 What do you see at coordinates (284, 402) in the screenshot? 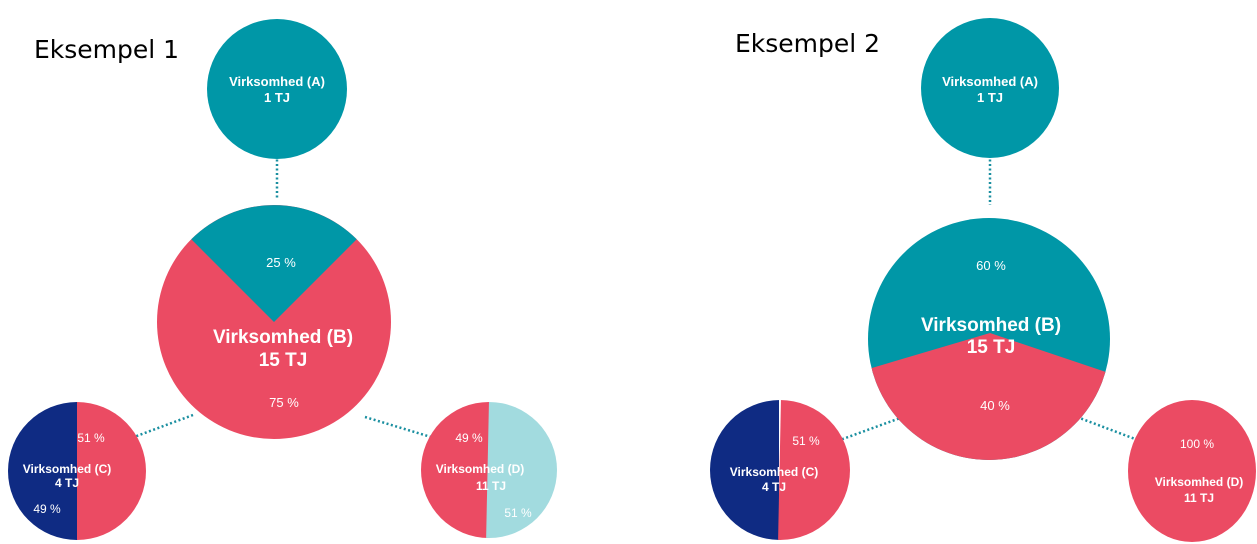
I see `slice-label-b-red: 75 %` at bounding box center [284, 402].